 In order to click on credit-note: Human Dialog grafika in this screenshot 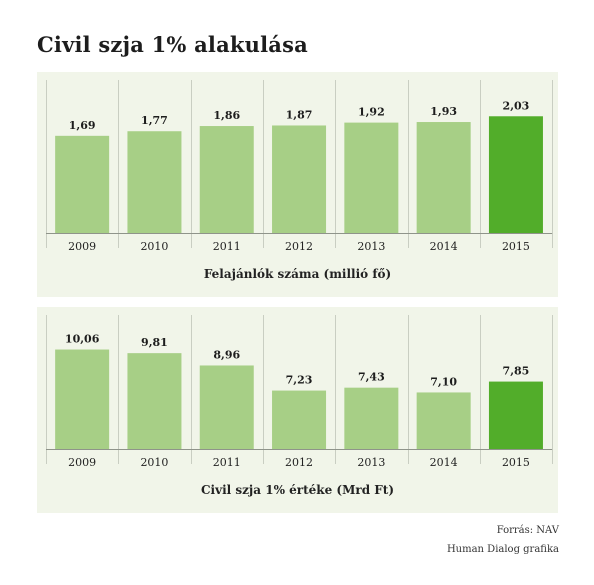, I will do `click(502, 549)`.